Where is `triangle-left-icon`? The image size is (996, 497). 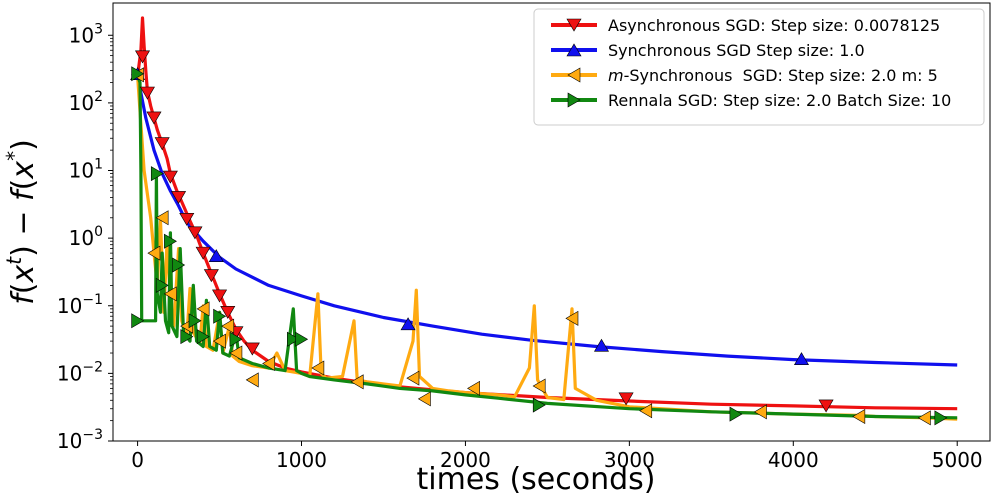 triangle-left-icon is located at coordinates (574, 75).